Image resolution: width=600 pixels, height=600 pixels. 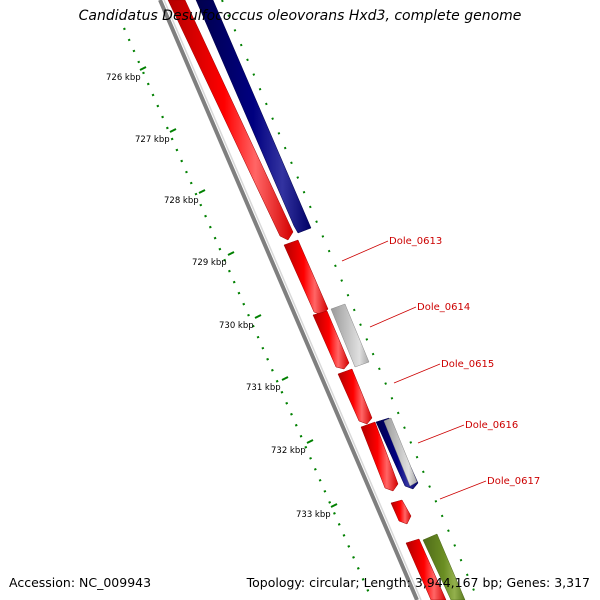 What do you see at coordinates (313, 515) in the screenshot?
I see `scale-label-733: 733 kbp` at bounding box center [313, 515].